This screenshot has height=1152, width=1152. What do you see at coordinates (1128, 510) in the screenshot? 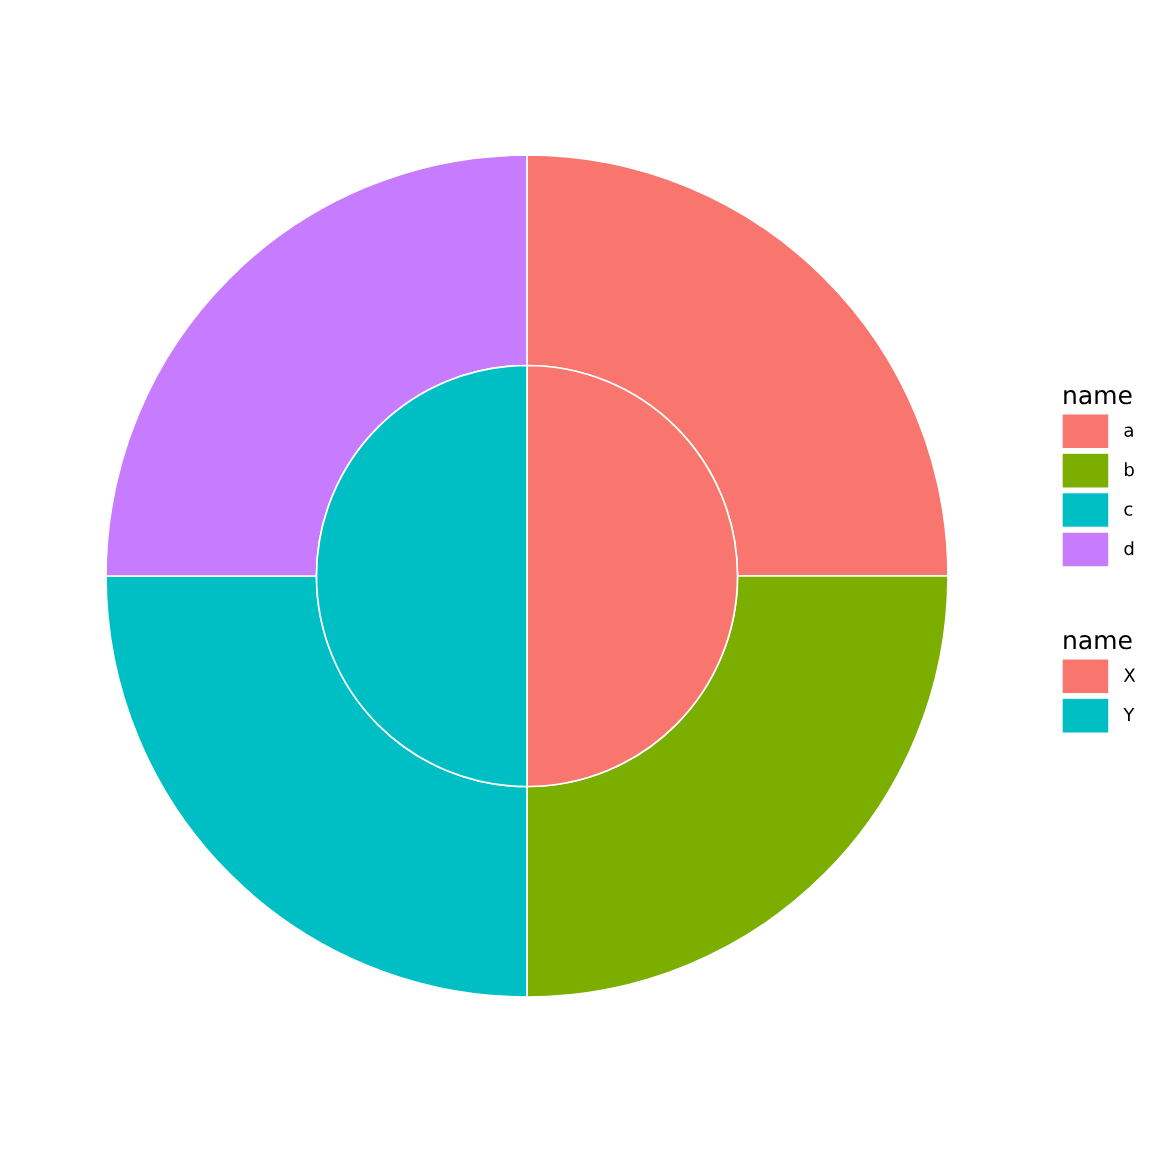
I see `legend-label: c` at bounding box center [1128, 510].